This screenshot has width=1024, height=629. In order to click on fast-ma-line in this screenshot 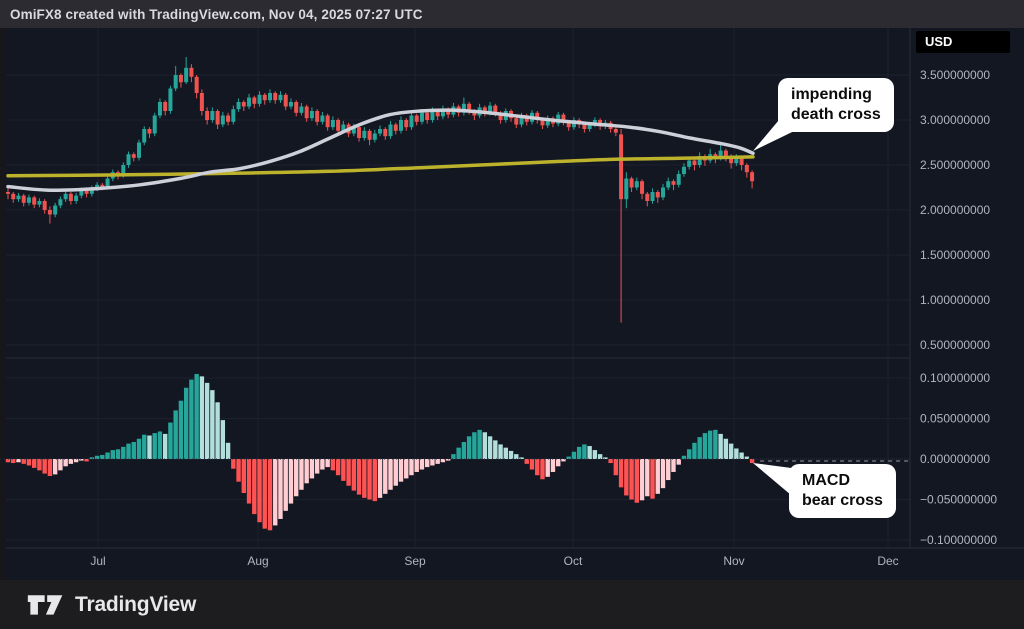, I will do `click(380, 150)`.